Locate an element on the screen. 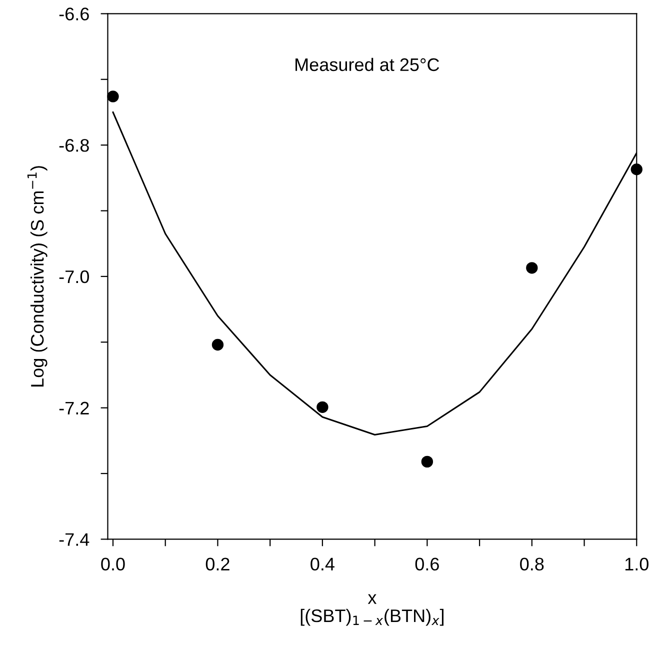 This screenshot has height=652, width=657. x-tick-label: 0.6 is located at coordinates (427, 564).